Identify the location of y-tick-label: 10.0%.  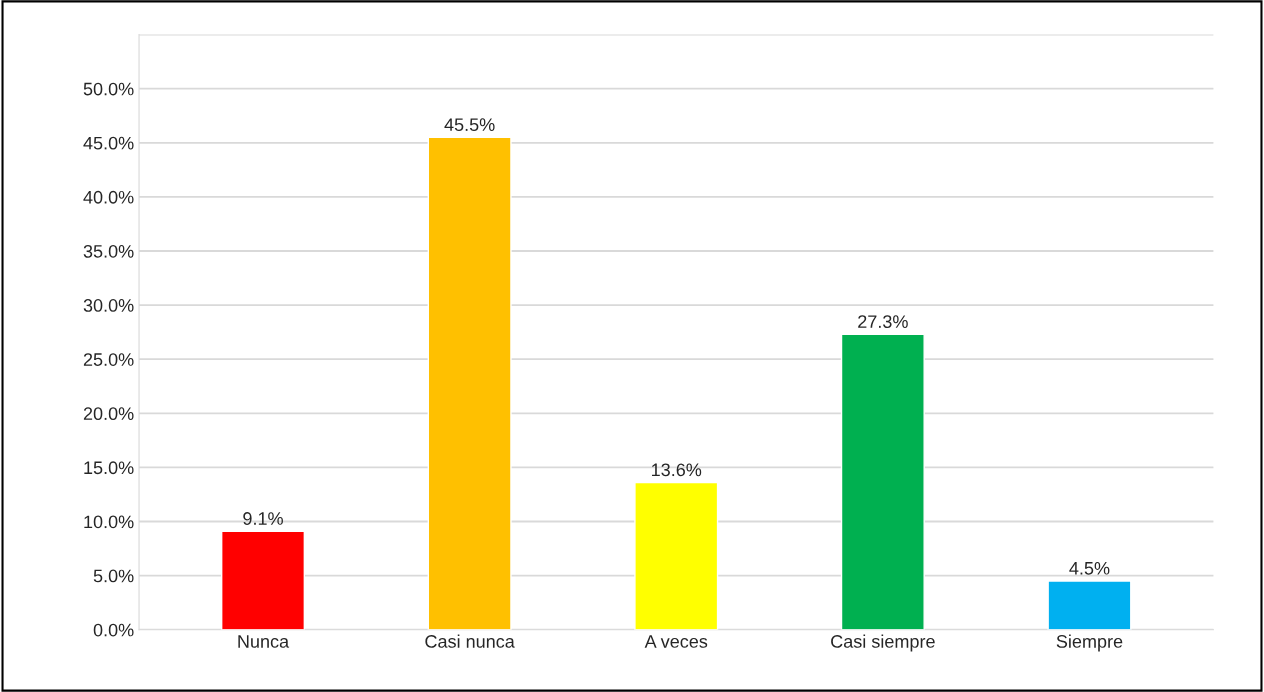
(109, 522).